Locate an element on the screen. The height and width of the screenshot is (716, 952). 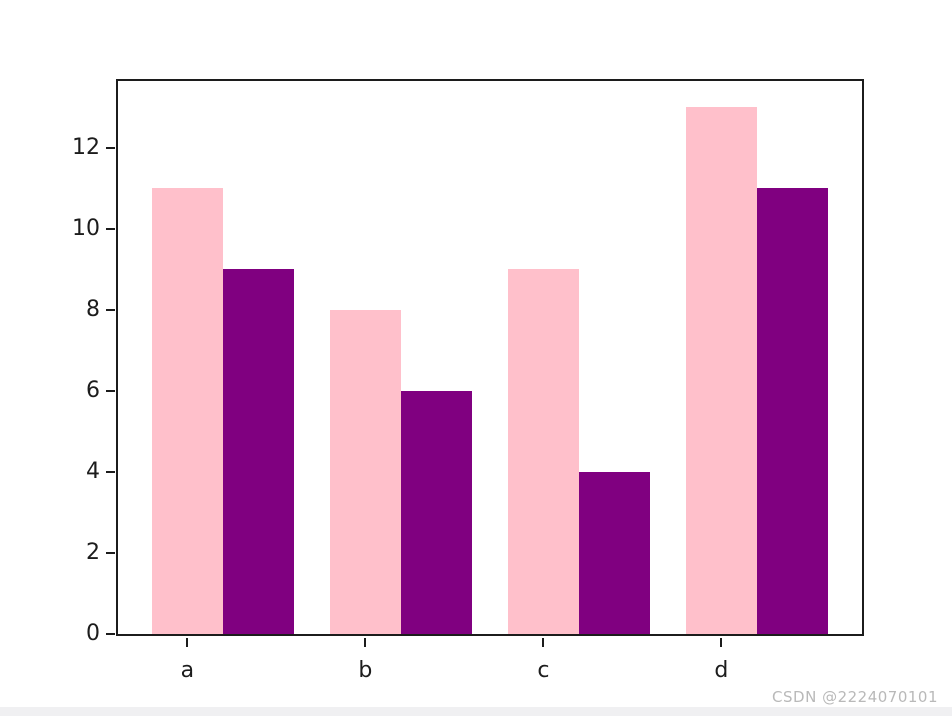
bar-pink-series-b is located at coordinates (365, 471).